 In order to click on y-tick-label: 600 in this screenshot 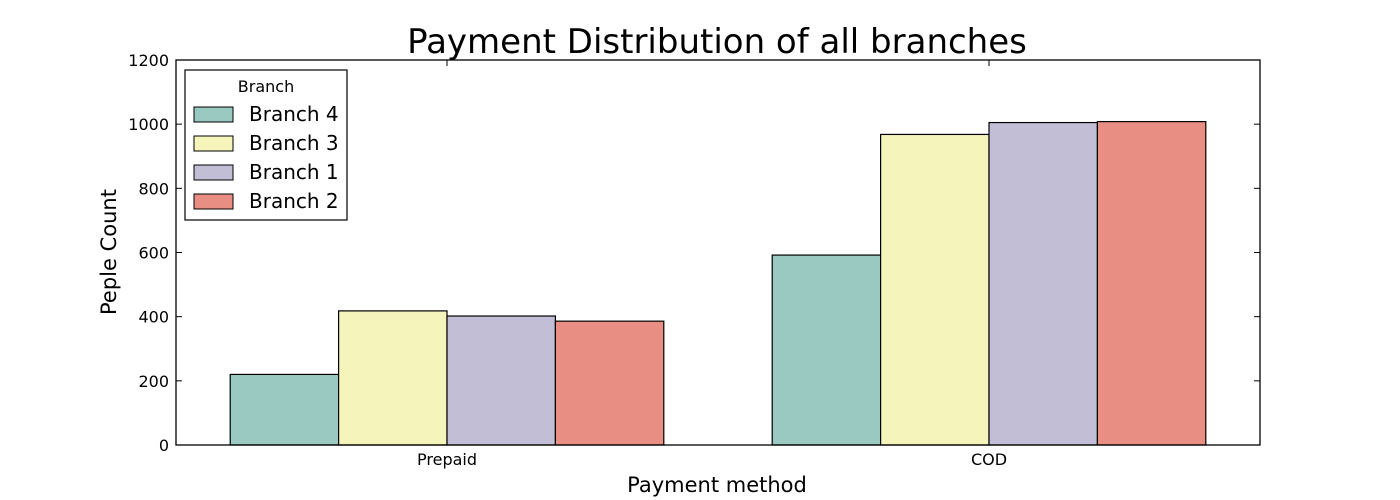, I will do `click(153, 253)`.